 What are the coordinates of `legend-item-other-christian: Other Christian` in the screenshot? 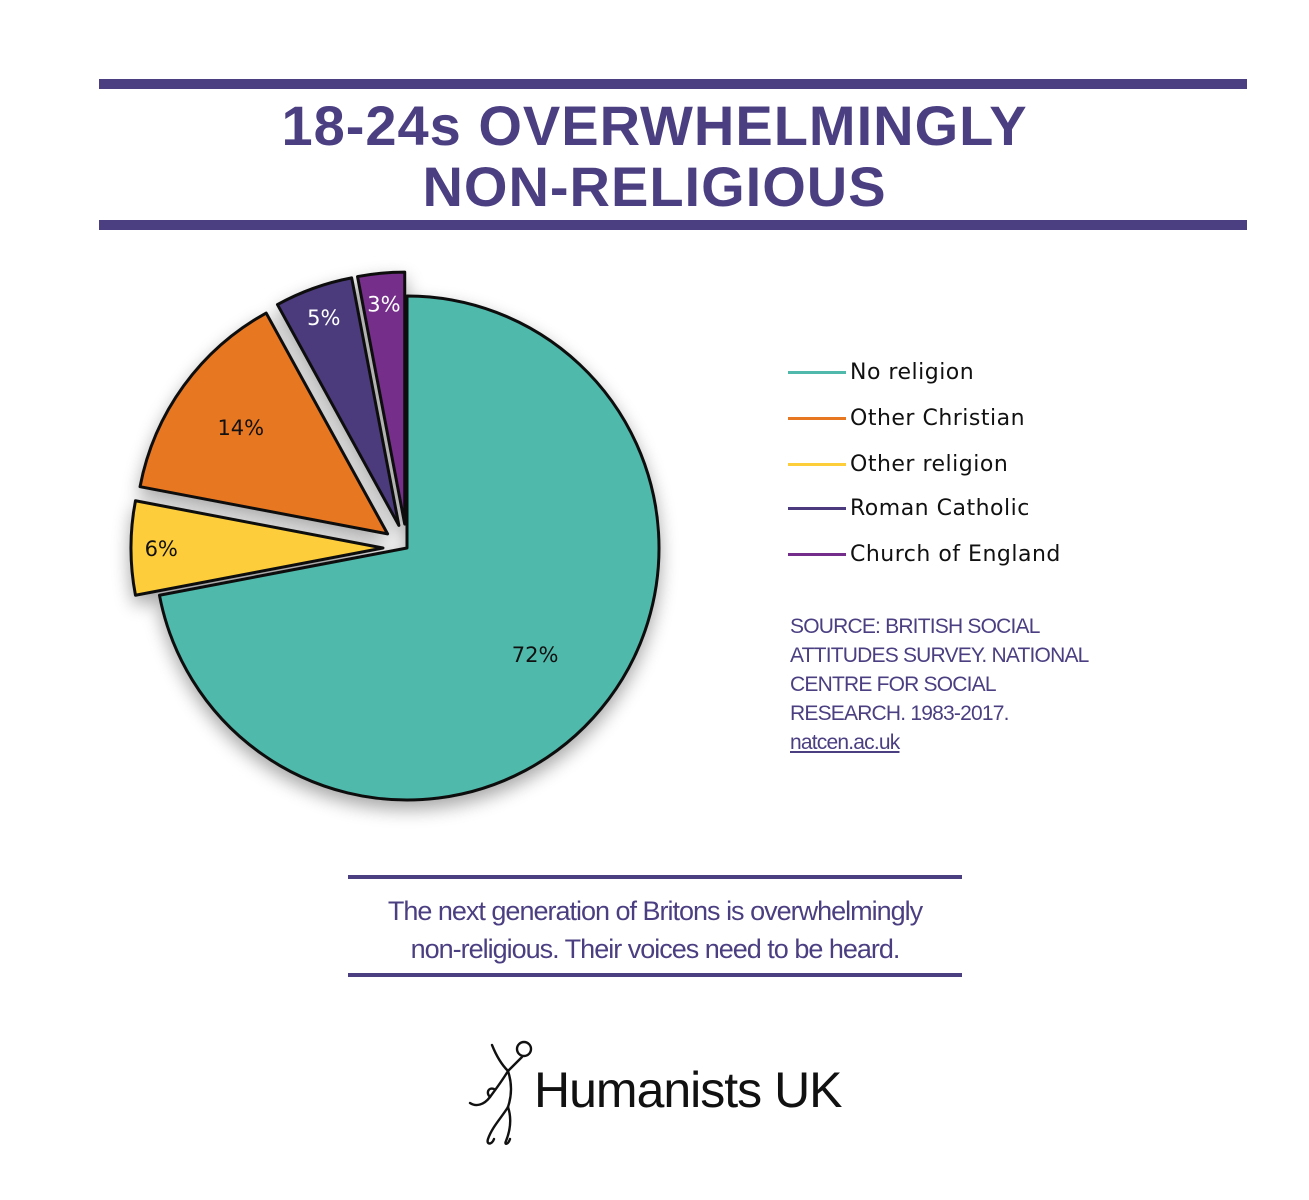 It's located at (906, 418).